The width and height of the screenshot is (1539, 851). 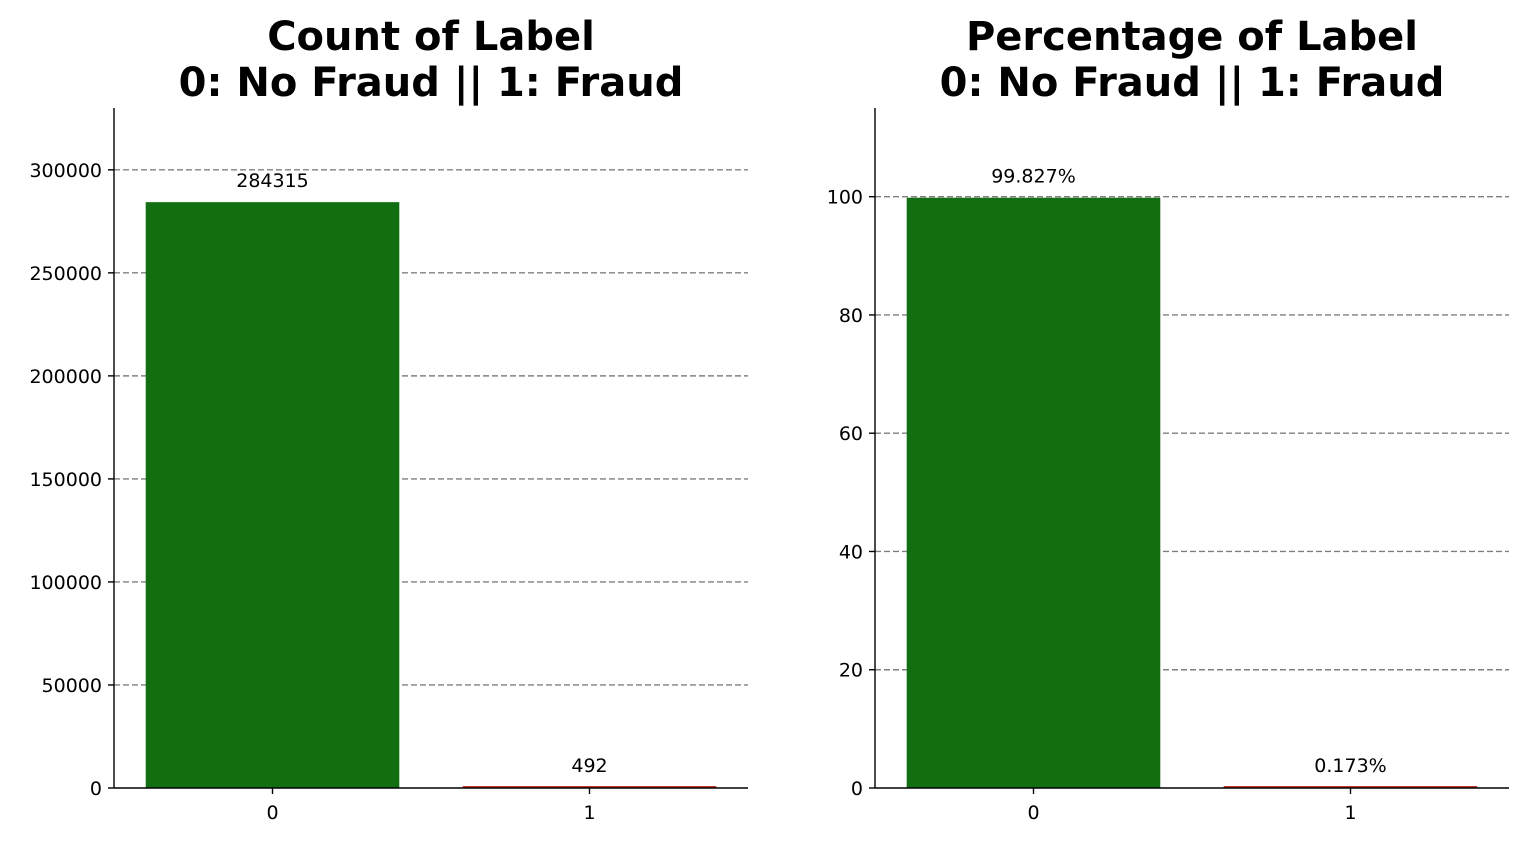 I want to click on y-tick-label: 80, so click(x=851, y=316).